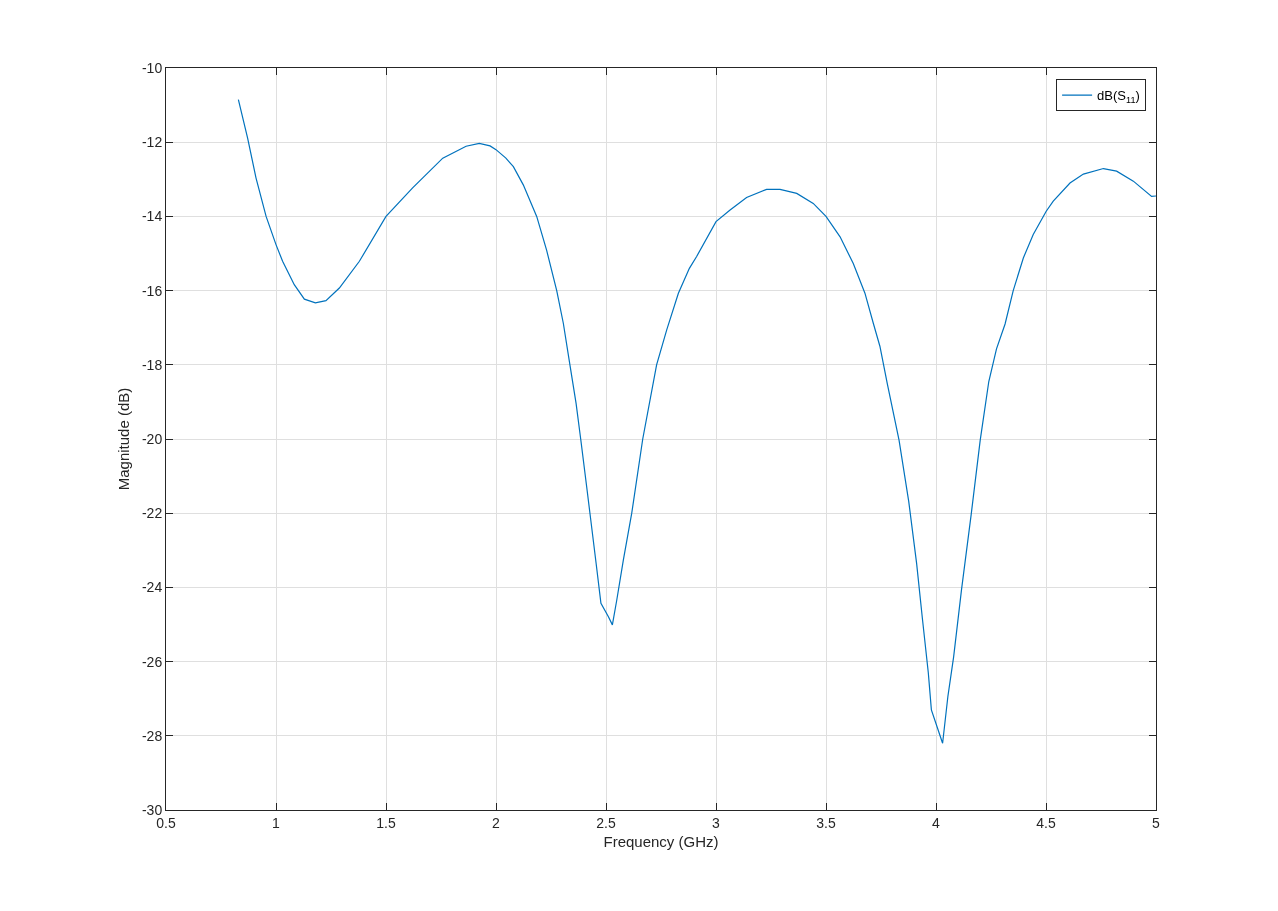  What do you see at coordinates (716, 822) in the screenshot?
I see `x-tick-label: 3` at bounding box center [716, 822].